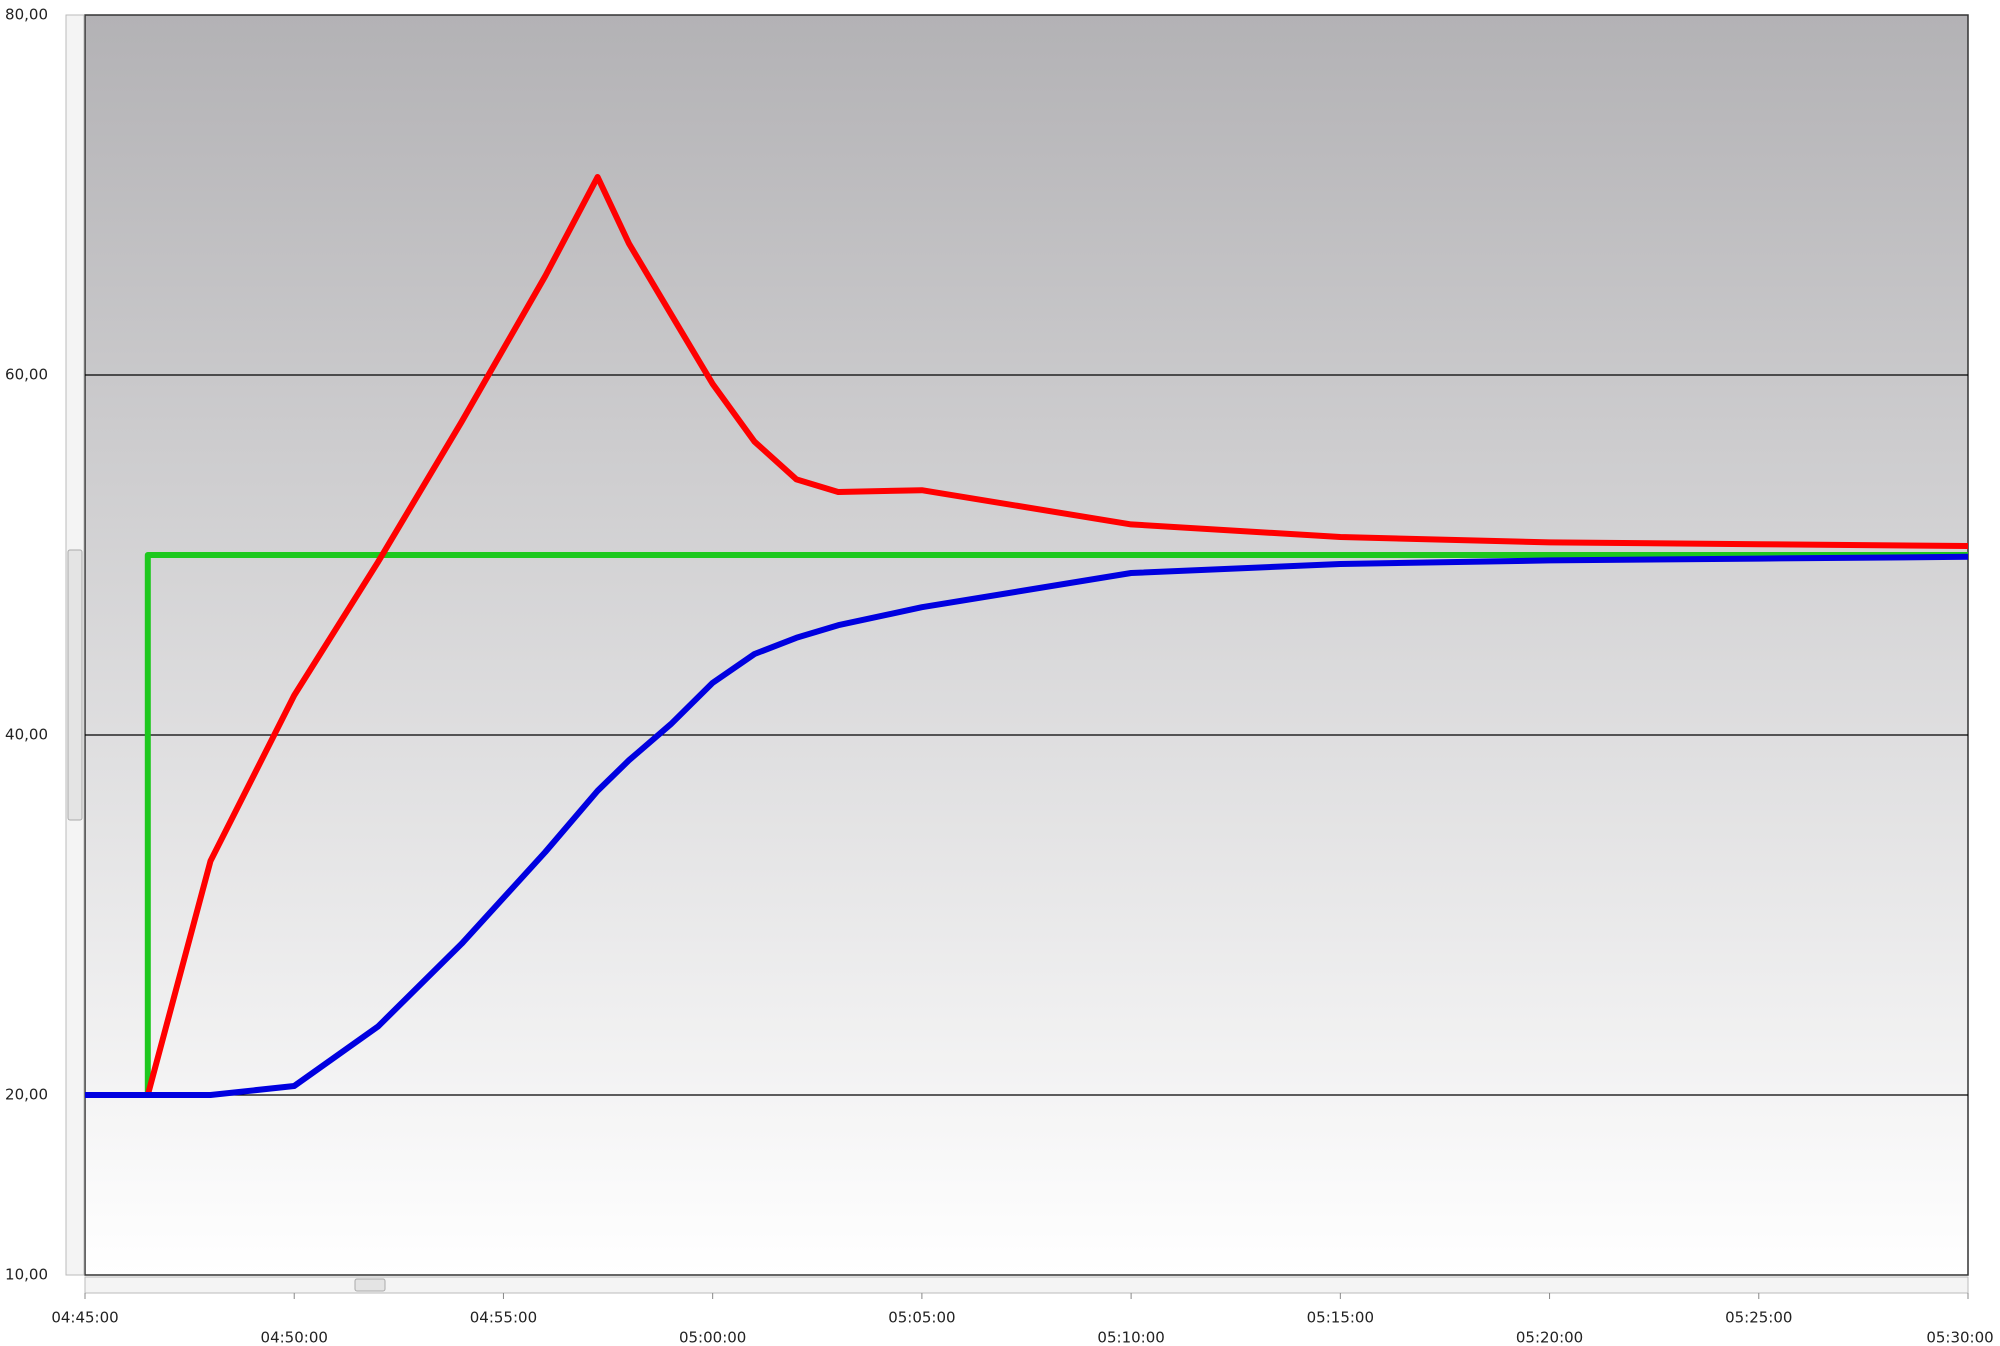 The image size is (2000, 1346). Describe the element at coordinates (26, 1095) in the screenshot. I see `y-tick-label: 20,00` at that location.